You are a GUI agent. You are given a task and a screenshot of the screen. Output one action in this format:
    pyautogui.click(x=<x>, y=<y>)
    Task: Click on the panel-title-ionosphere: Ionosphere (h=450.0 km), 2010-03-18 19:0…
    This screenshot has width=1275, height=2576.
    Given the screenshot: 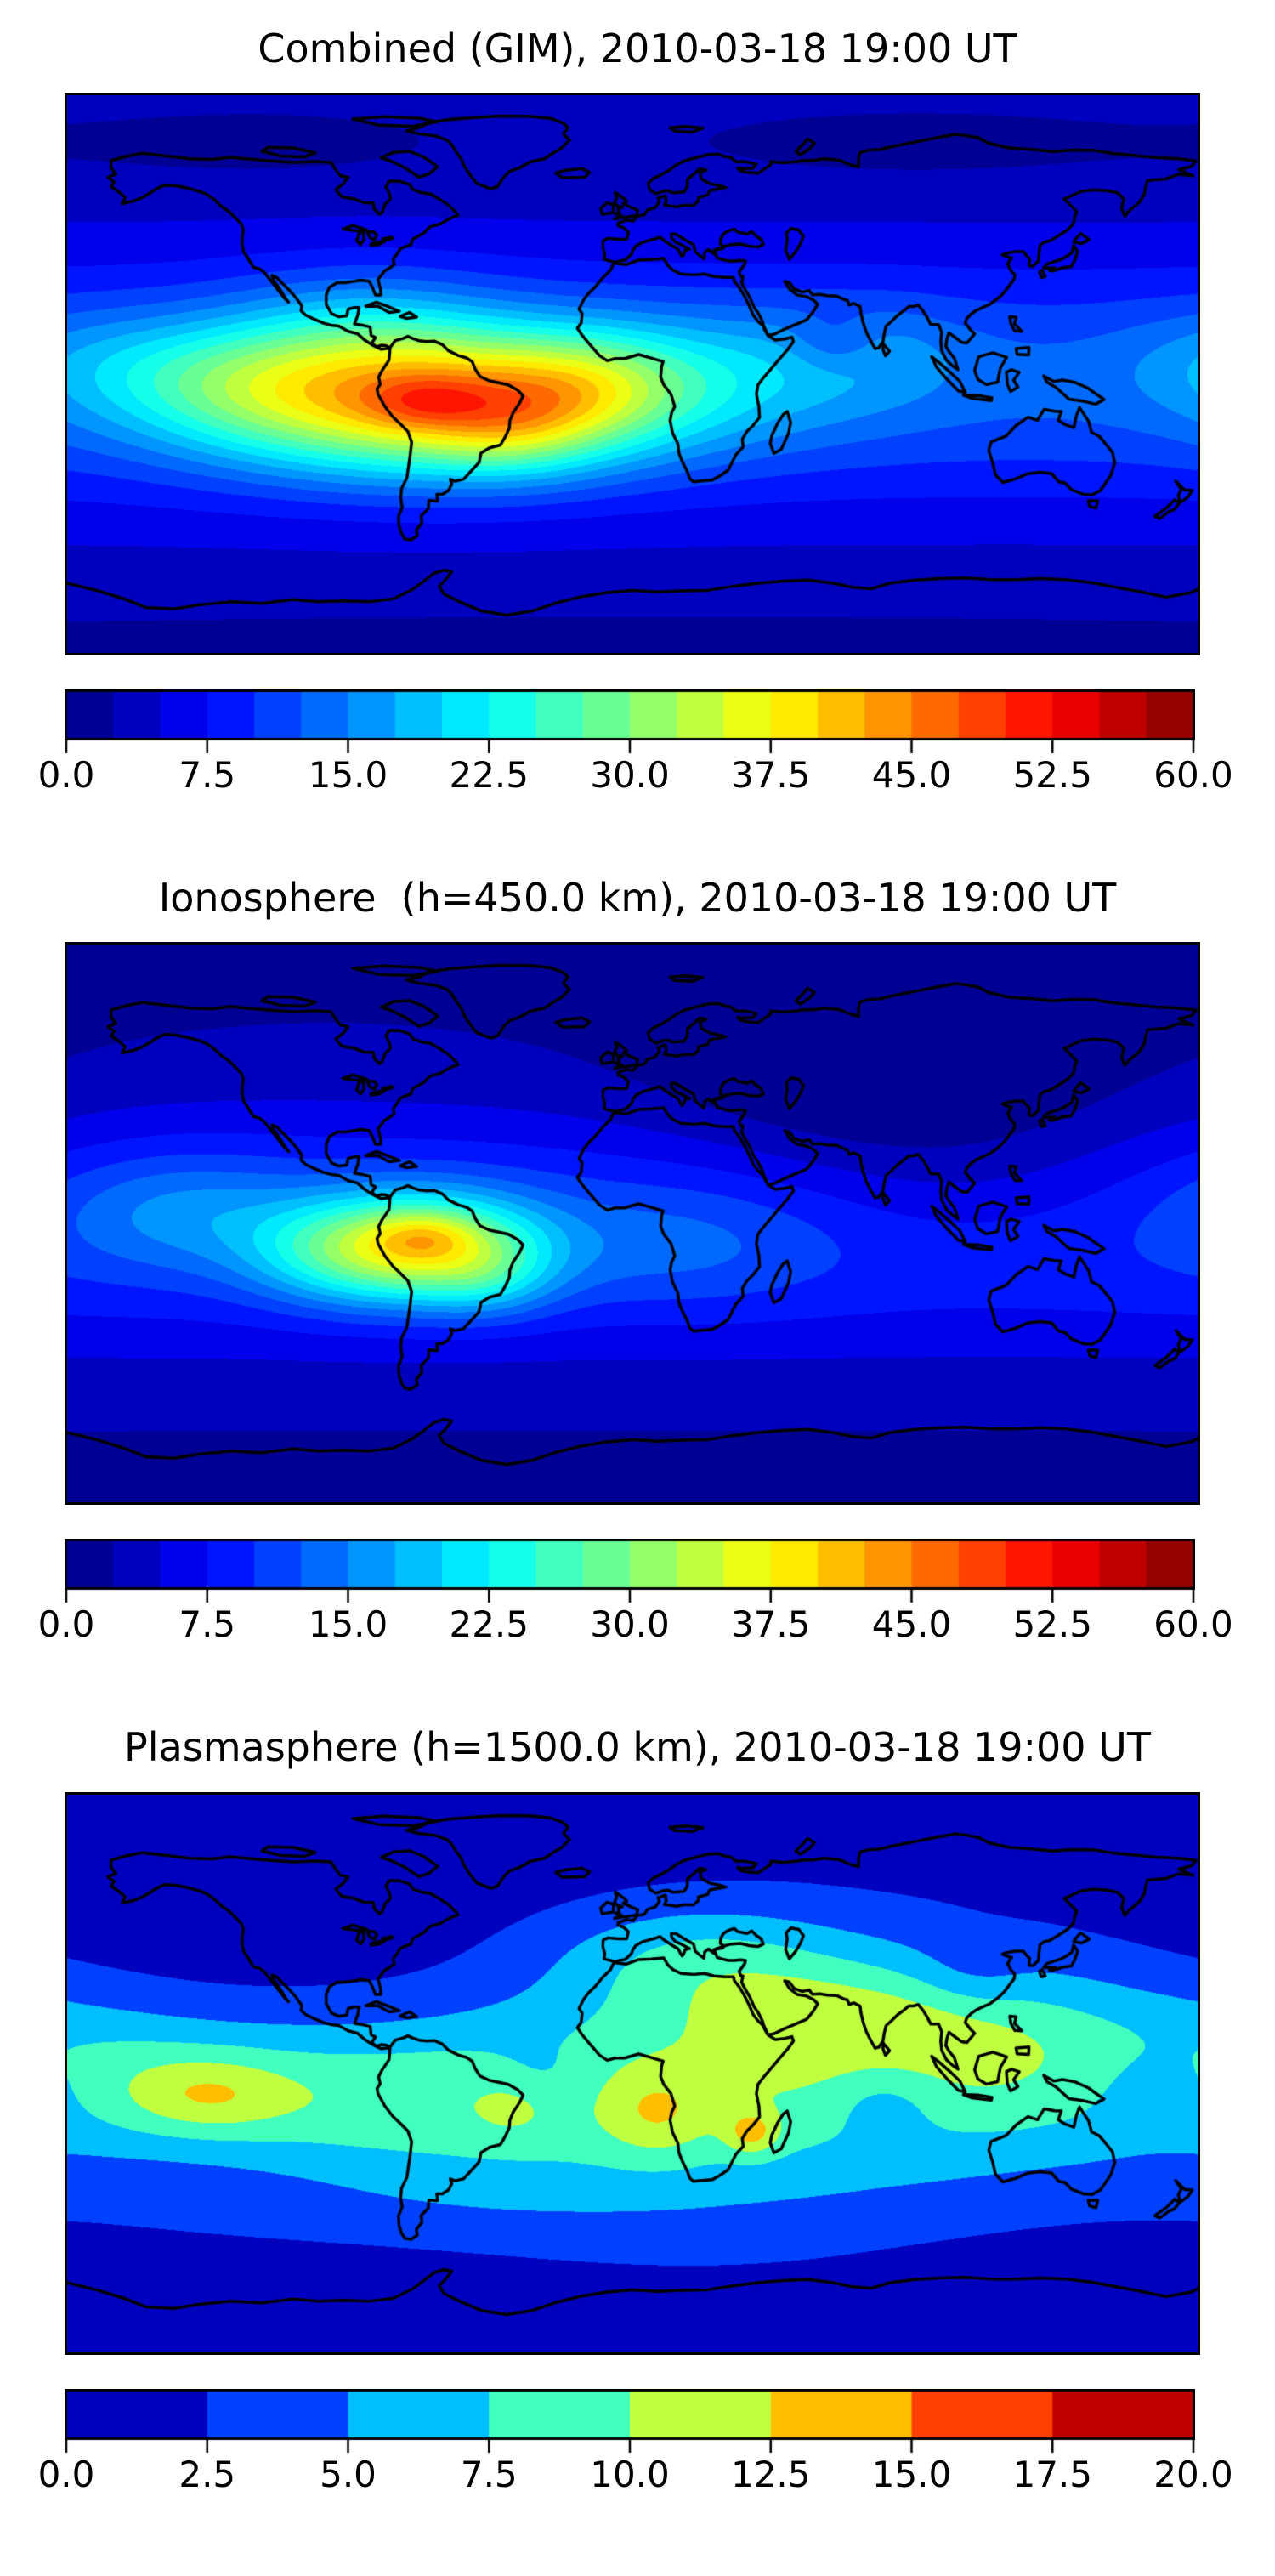 What is the action you would take?
    pyautogui.click(x=637, y=898)
    